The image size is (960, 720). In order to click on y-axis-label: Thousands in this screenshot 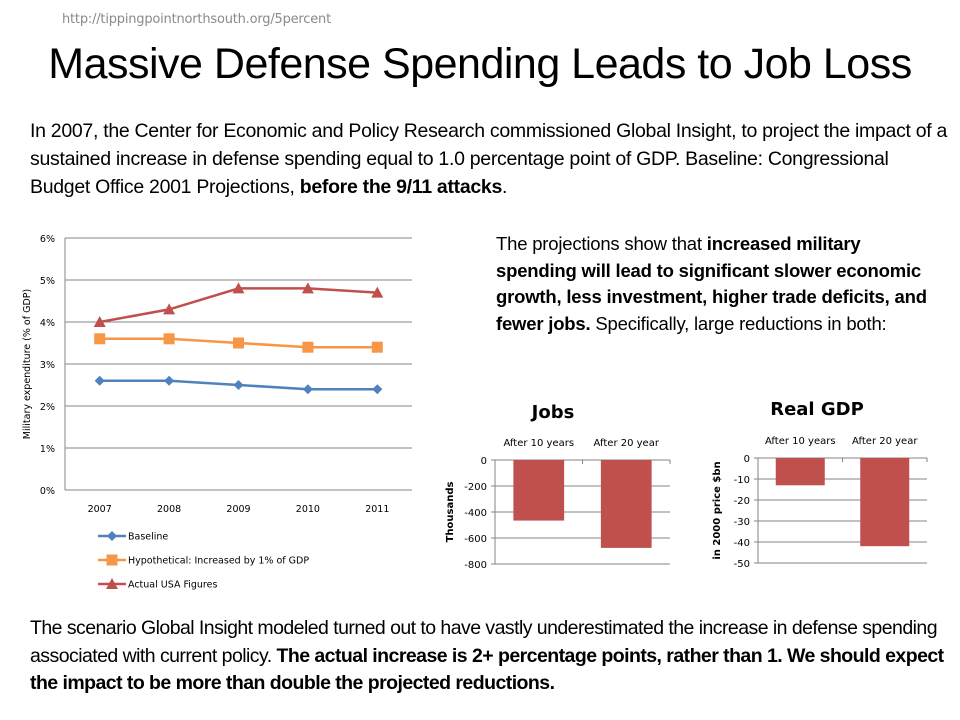, I will do `click(450, 512)`.